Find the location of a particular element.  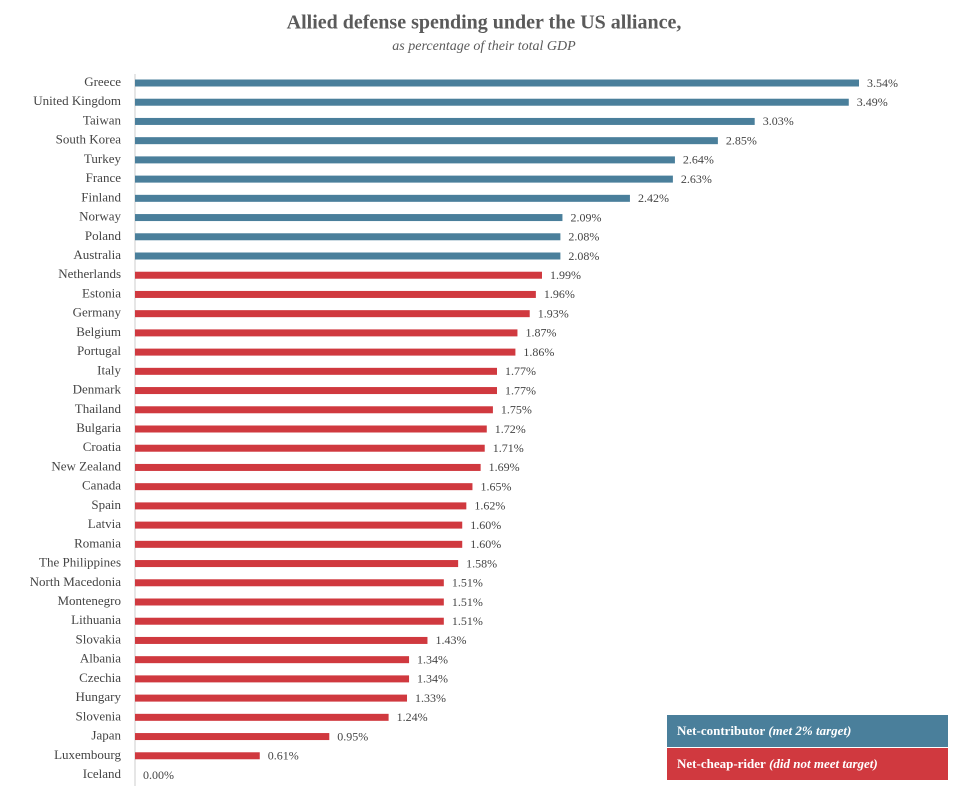

category-label: Canada is located at coordinates (101, 485).